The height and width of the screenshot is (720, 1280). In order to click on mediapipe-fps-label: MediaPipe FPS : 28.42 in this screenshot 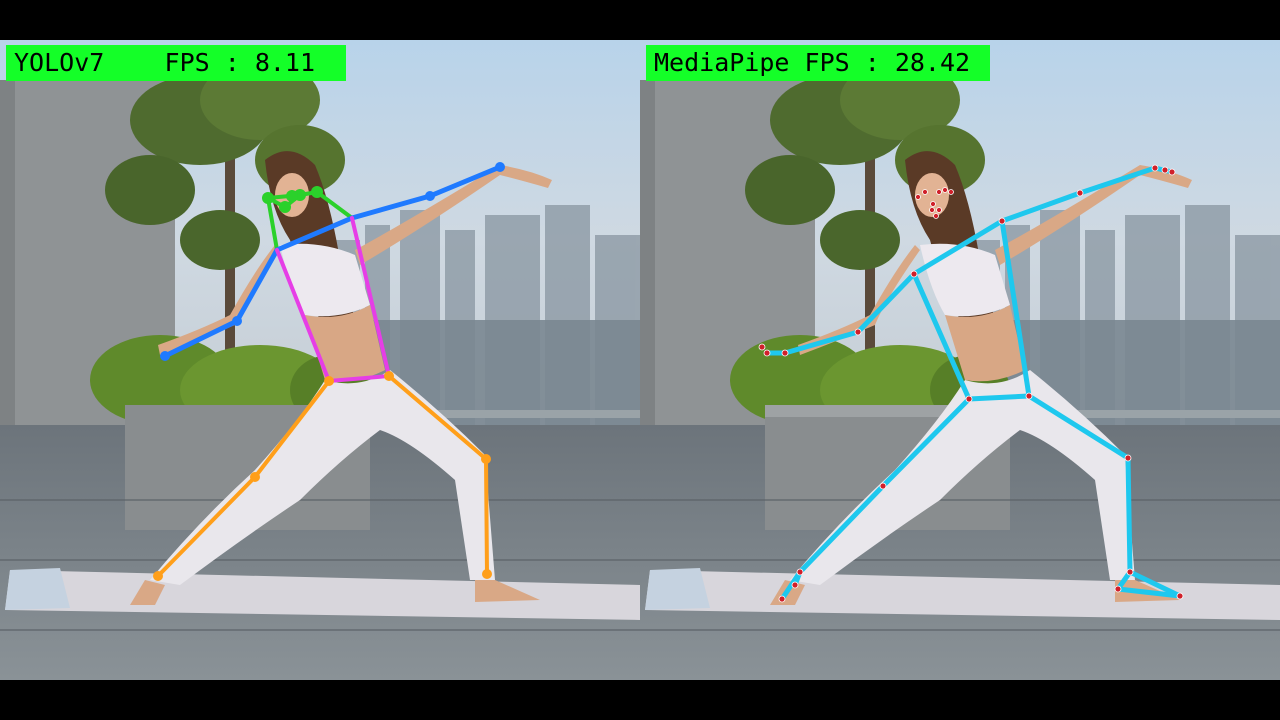, I will do `click(818, 63)`.